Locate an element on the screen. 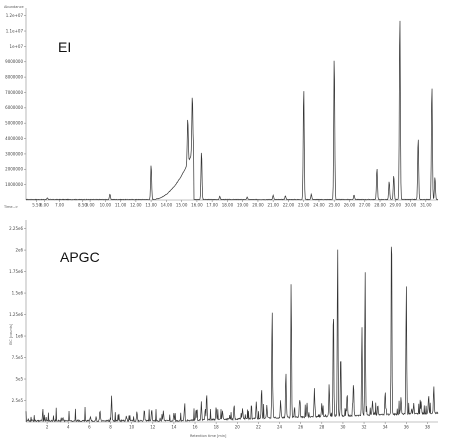 The height and width of the screenshot is (441, 451). apgc-x-tick-label: 30 is located at coordinates (343, 427).